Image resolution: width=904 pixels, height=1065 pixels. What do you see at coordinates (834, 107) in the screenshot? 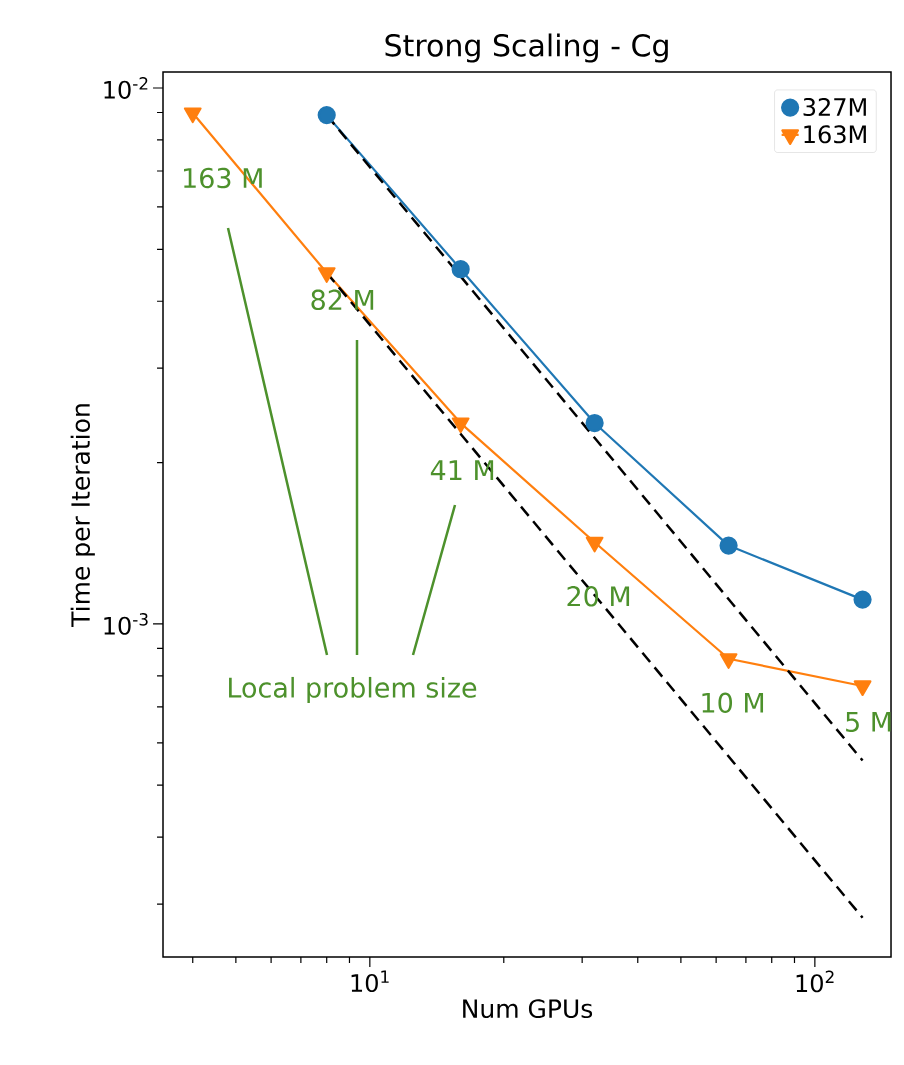
I see `legend-label: 327M` at bounding box center [834, 107].